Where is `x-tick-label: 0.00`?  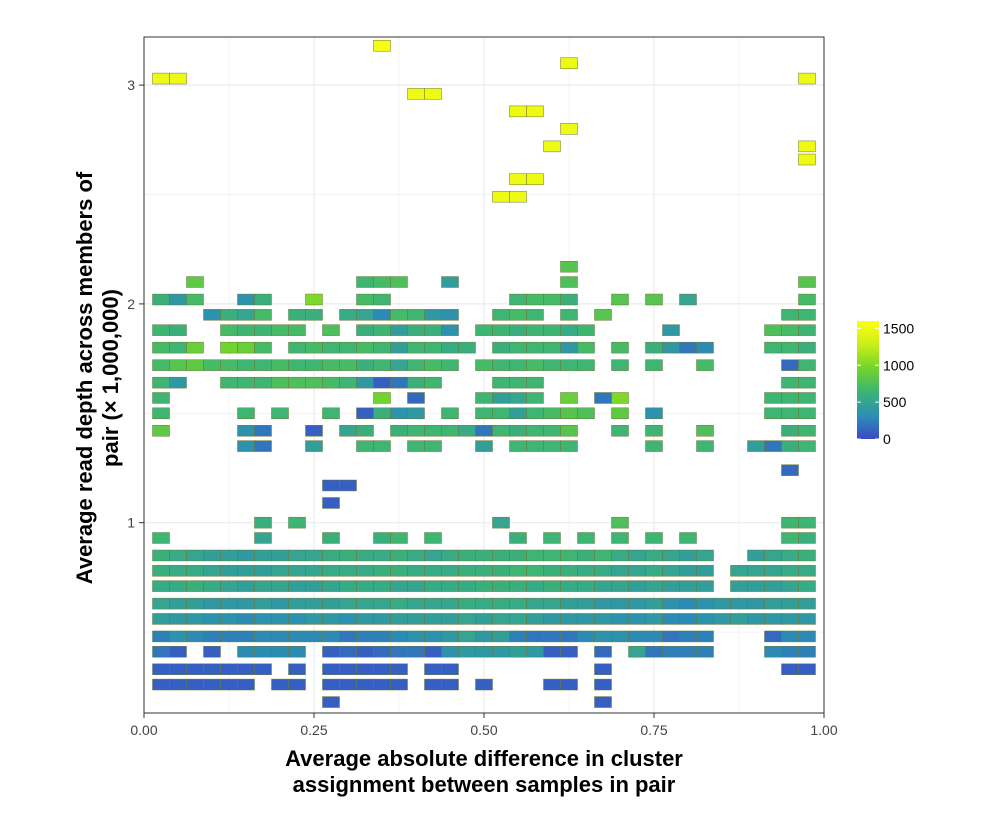 x-tick-label: 0.00 is located at coordinates (143, 730).